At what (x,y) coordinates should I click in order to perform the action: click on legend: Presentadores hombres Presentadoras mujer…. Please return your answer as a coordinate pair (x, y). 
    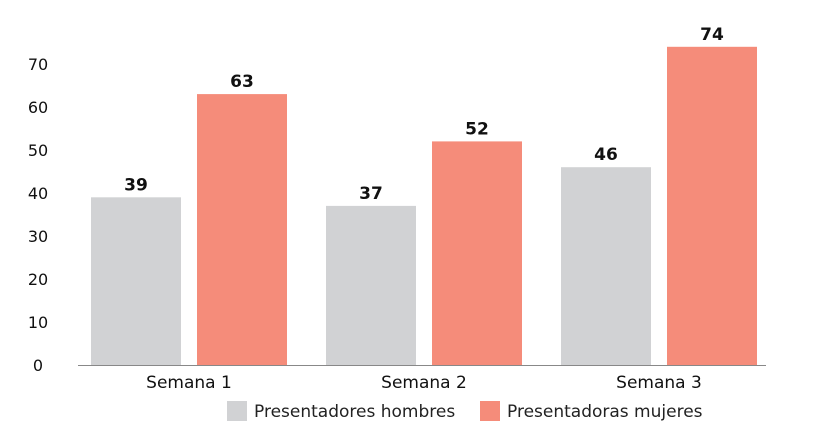
    Looking at the image, I should click on (465, 411).